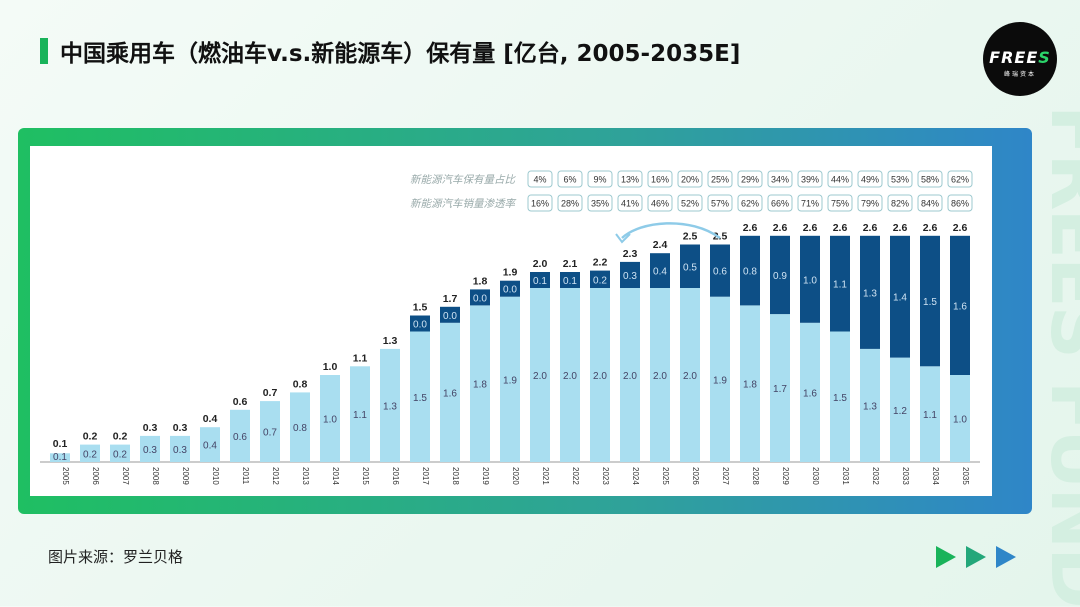  I want to click on tick-label-2015: 2015, so click(365, 476).